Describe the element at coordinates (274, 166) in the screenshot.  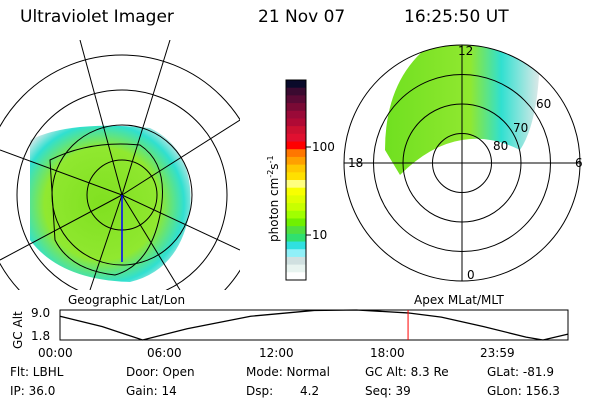
I see `colorbar-unit-s: s` at that location.